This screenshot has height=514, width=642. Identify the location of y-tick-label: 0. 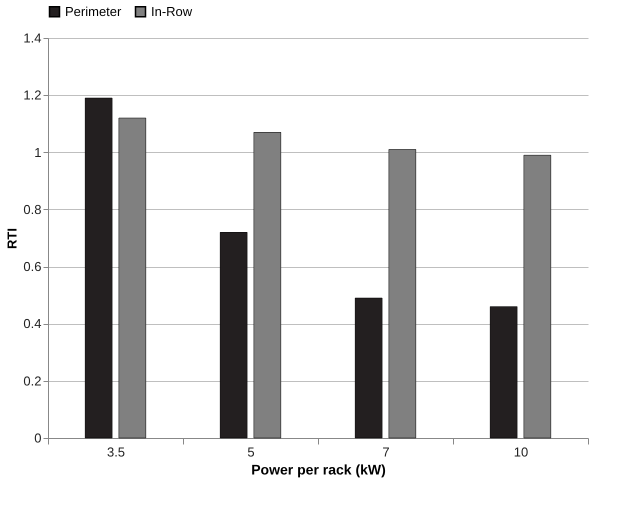
(38, 438).